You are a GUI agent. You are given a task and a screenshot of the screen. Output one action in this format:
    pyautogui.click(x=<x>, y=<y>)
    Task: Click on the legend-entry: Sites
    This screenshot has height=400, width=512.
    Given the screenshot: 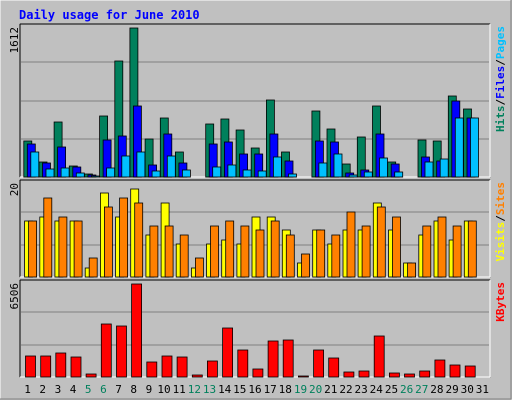 What is the action you would take?
    pyautogui.click(x=500, y=198)
    